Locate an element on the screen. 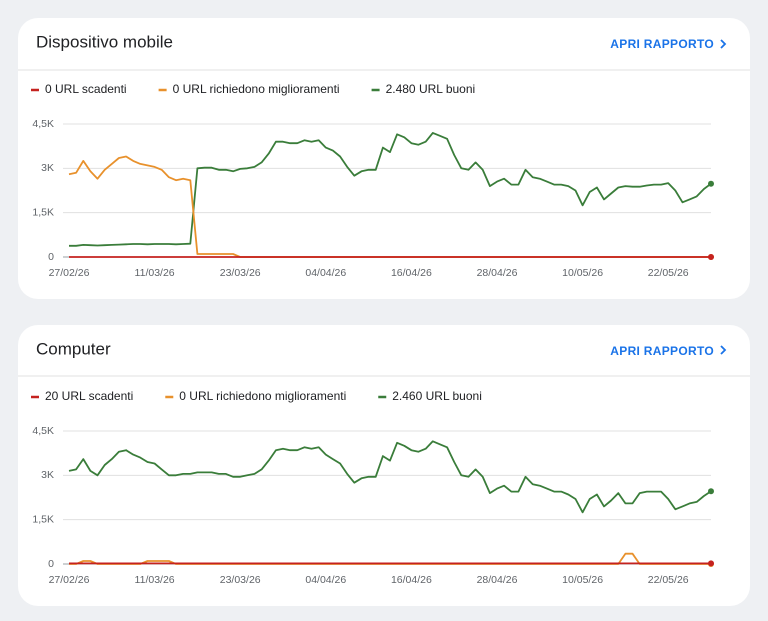 This screenshot has width=768, height=621. card-title: Dispositivo mobile is located at coordinates (104, 41).